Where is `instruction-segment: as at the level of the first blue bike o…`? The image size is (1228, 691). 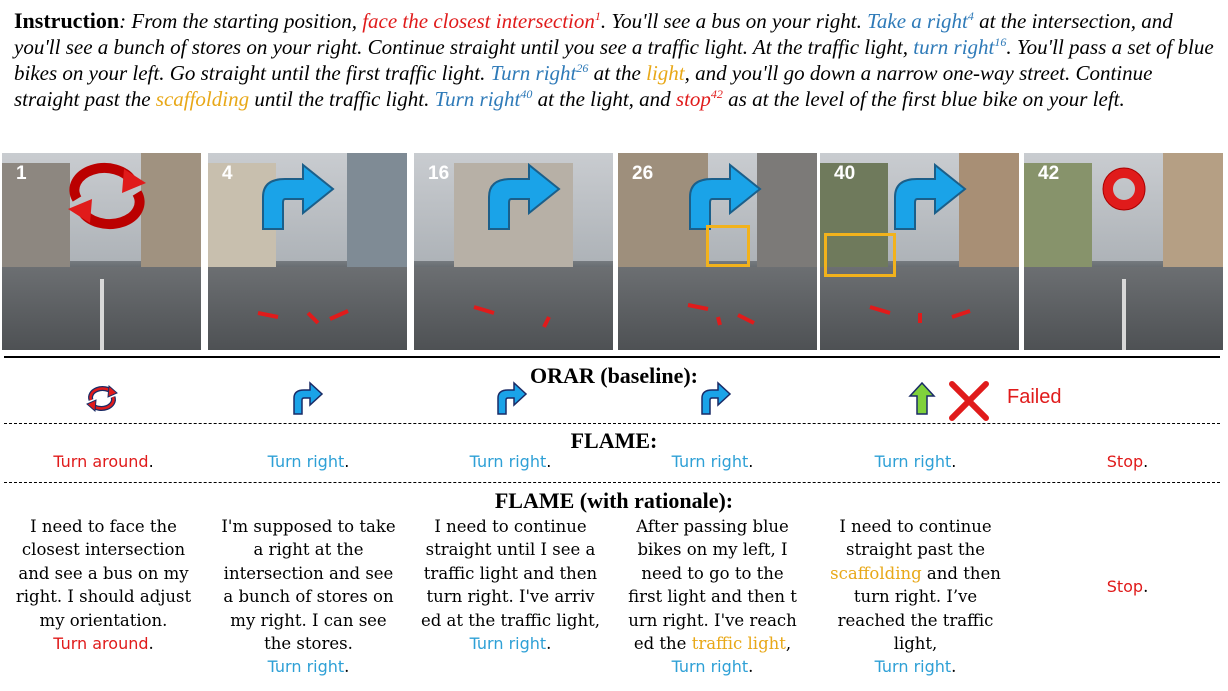
instruction-segment: as at the level of the first blue bike o… is located at coordinates (923, 99).